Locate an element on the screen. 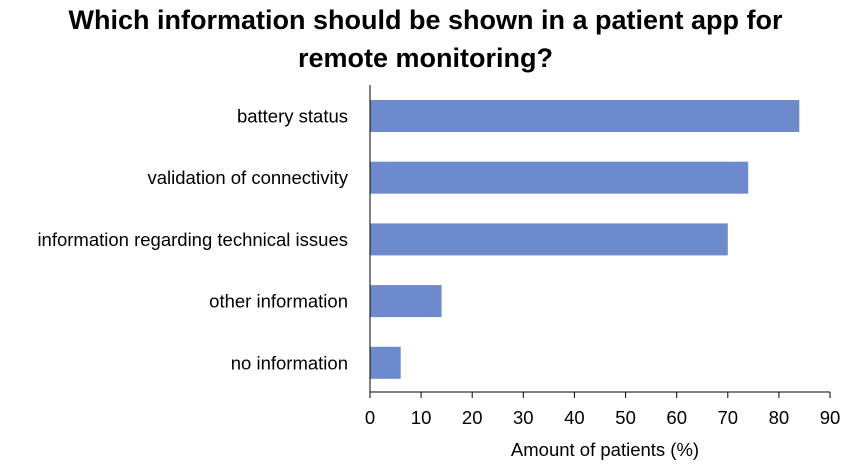 Image resolution: width=851 pixels, height=465 pixels. x-tick-label-7: 70 is located at coordinates (728, 417).